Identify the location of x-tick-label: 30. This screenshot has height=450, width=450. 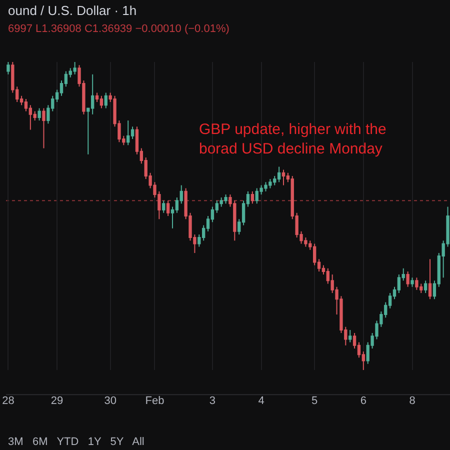
(110, 401).